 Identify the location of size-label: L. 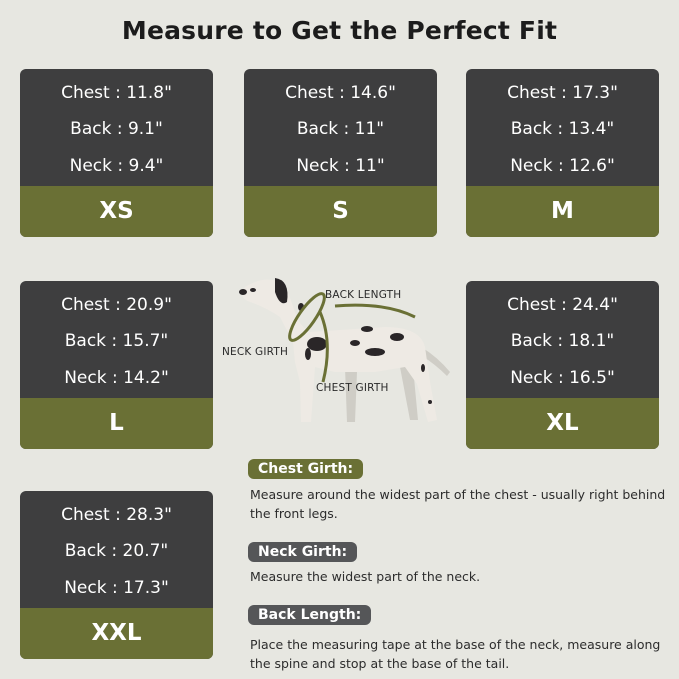
(116, 423).